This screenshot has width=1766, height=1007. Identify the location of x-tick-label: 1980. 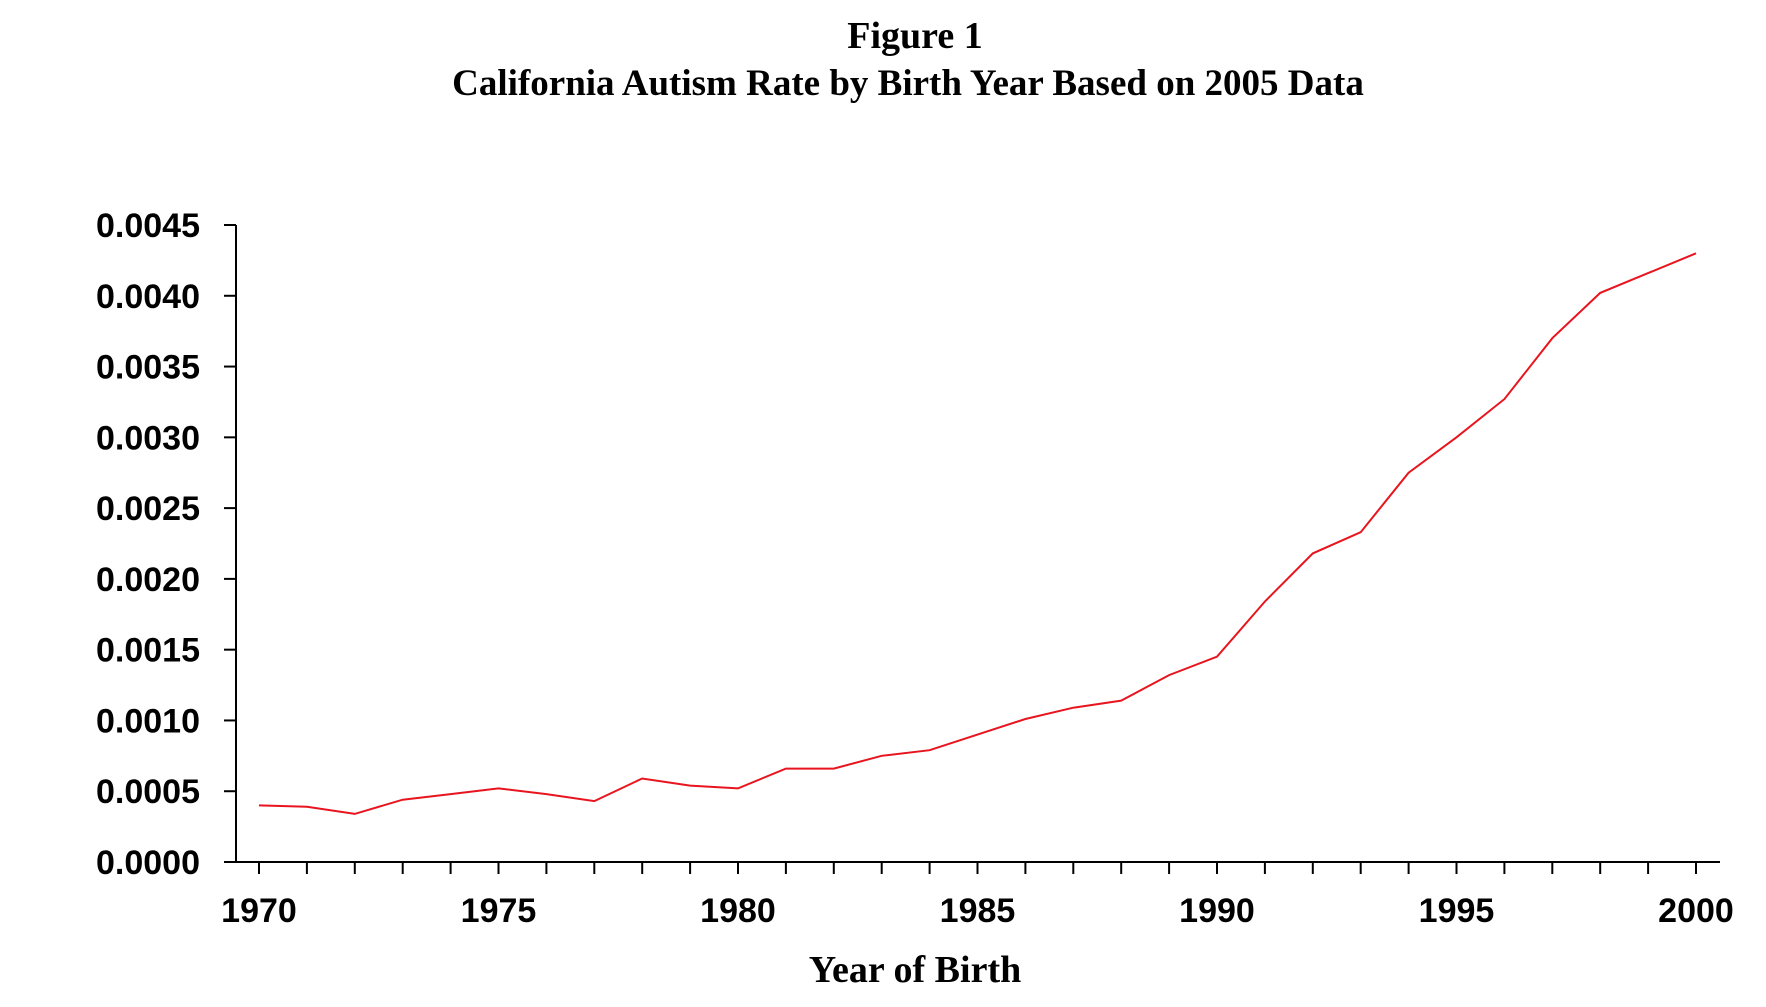
(738, 911).